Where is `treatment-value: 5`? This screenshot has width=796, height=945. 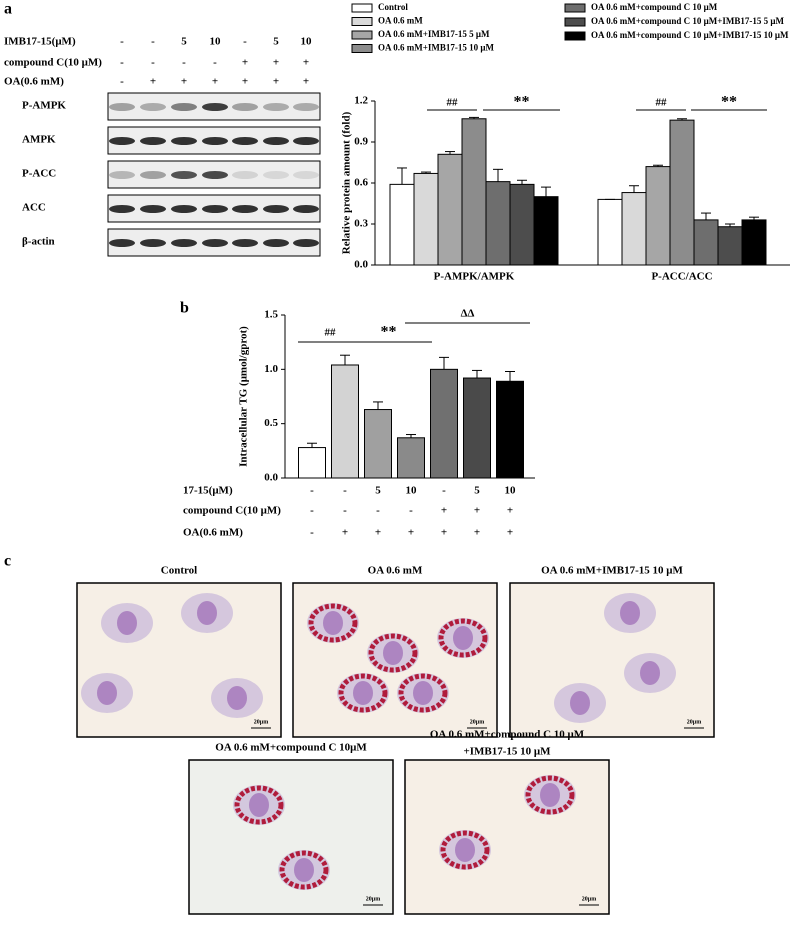 treatment-value: 5 is located at coordinates (378, 491).